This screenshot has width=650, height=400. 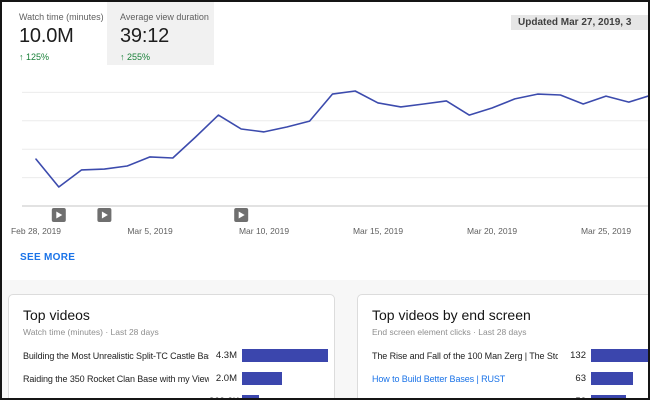 What do you see at coordinates (226, 355) in the screenshot?
I see `video-metric-value: 4.3M` at bounding box center [226, 355].